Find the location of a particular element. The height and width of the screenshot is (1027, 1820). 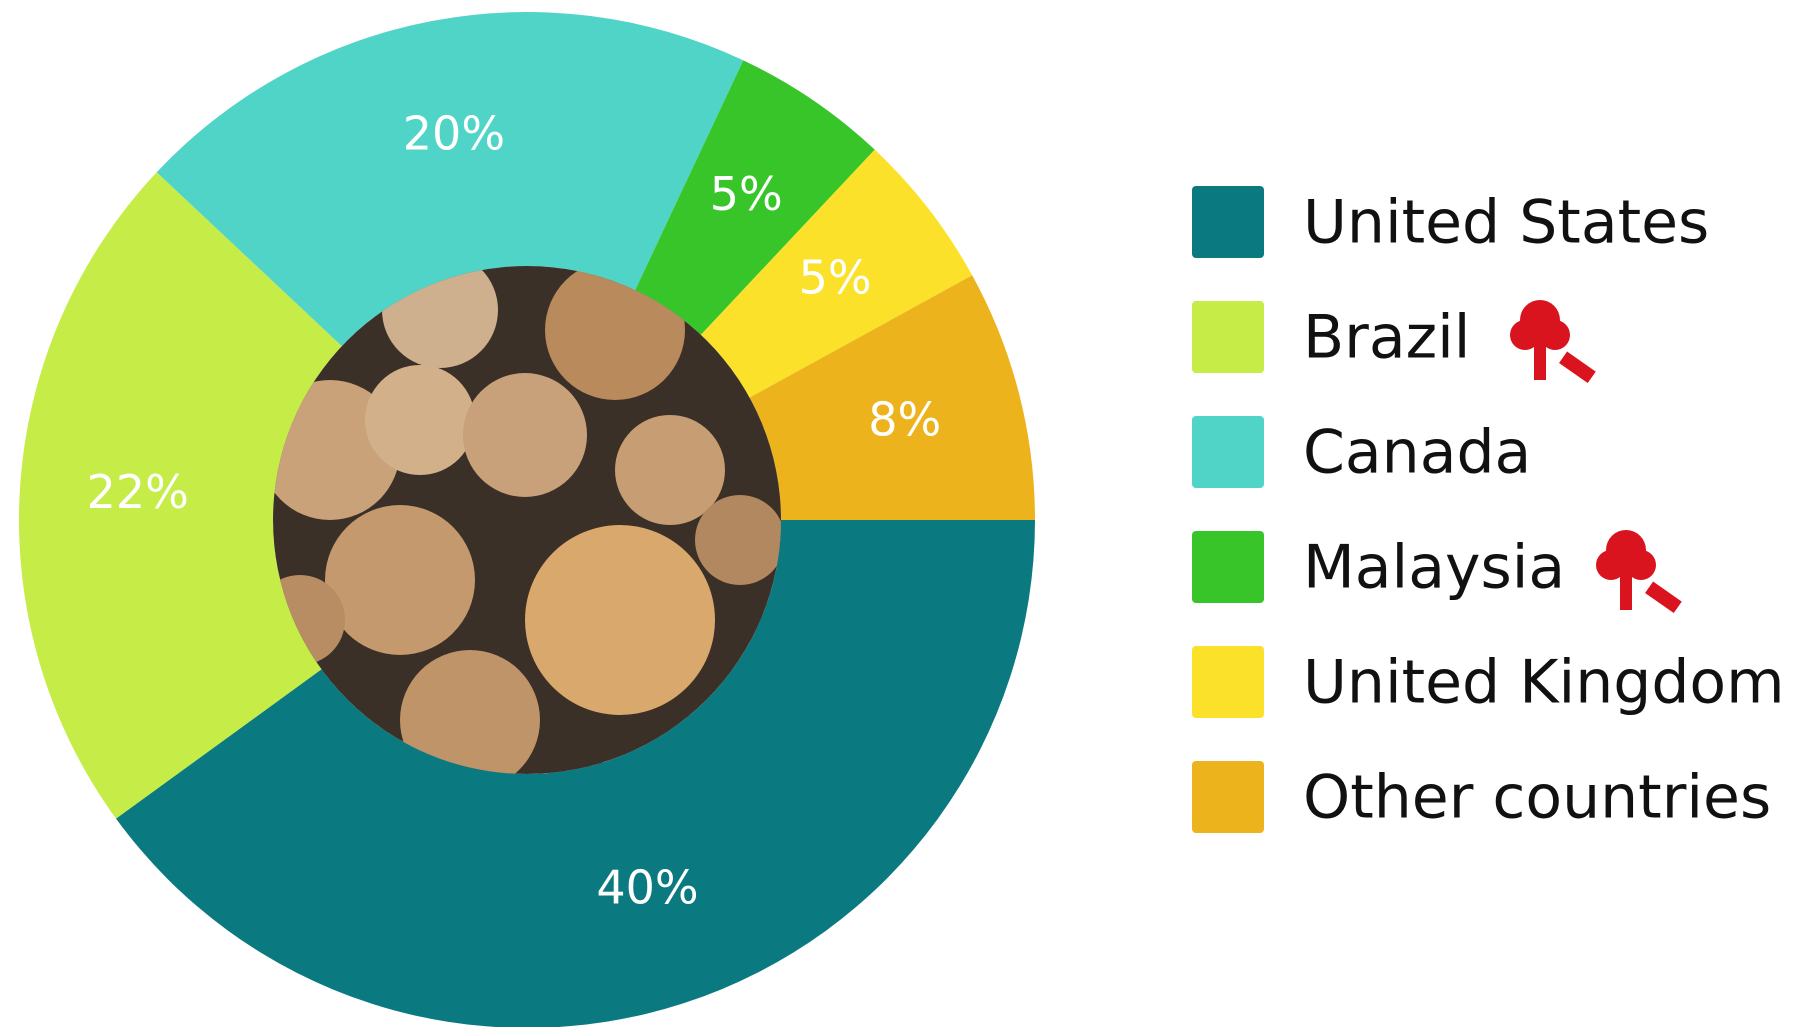

legend-label: Canada is located at coordinates (1417, 453).